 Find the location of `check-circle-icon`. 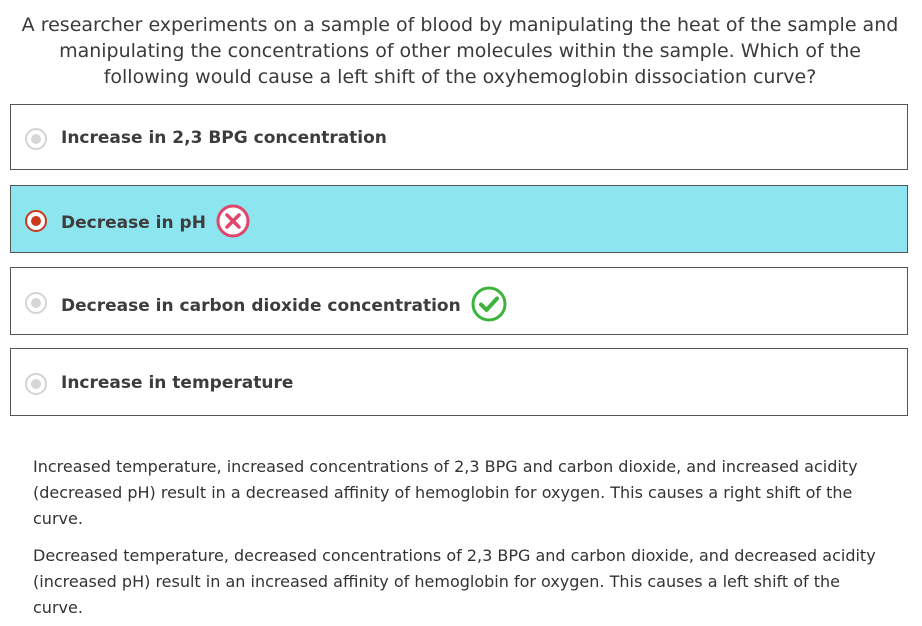

check-circle-icon is located at coordinates (489, 304).